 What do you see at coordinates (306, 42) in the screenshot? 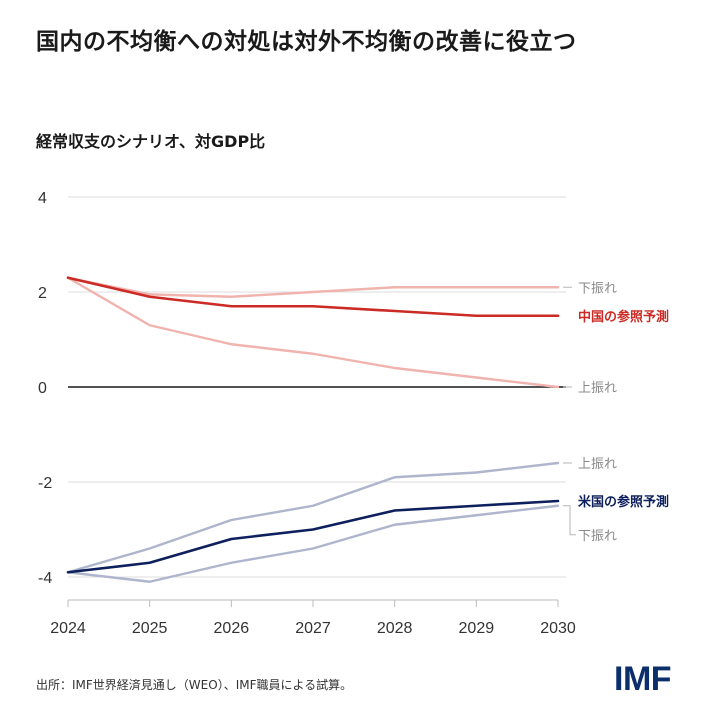
I see `chart-title: 国内の不均衡への対処は対外不均衡の改善に役立つ` at bounding box center [306, 42].